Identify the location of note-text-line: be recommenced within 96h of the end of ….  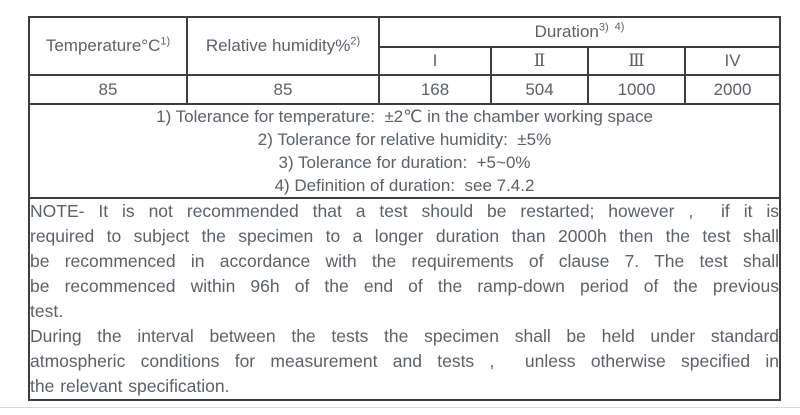
(405, 286).